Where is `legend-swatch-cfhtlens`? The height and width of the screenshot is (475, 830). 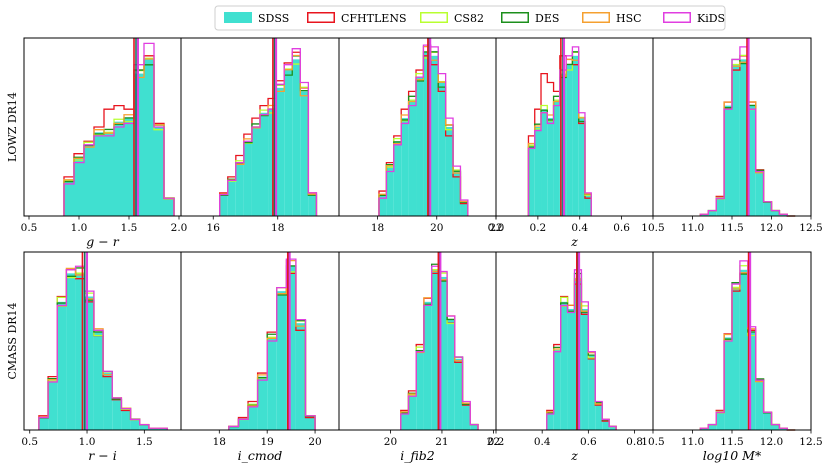
legend-swatch-cfhtlens is located at coordinates (321, 17).